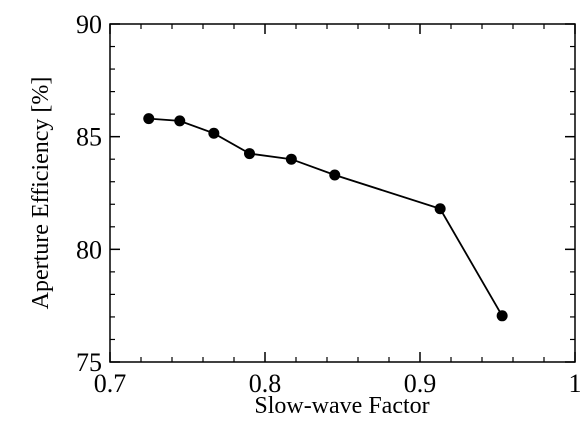  I want to click on y-tick-label: 80, so click(89, 249).